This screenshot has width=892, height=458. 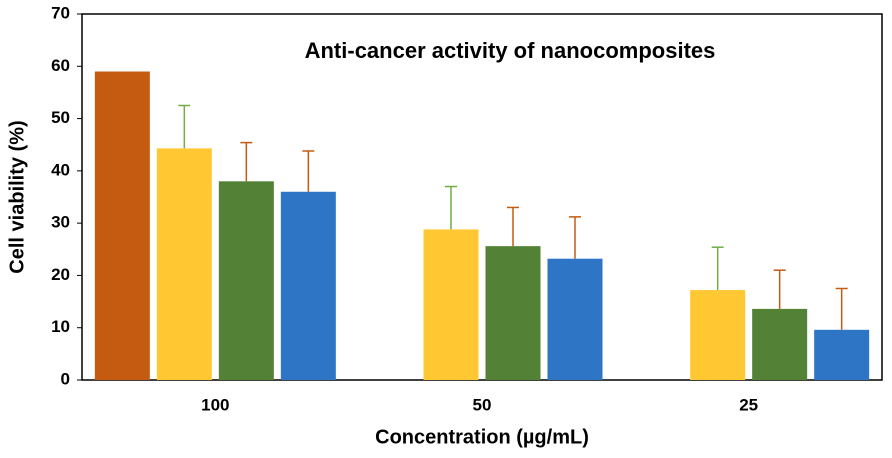 I want to click on y-tick-label: 30, so click(x=60, y=222).